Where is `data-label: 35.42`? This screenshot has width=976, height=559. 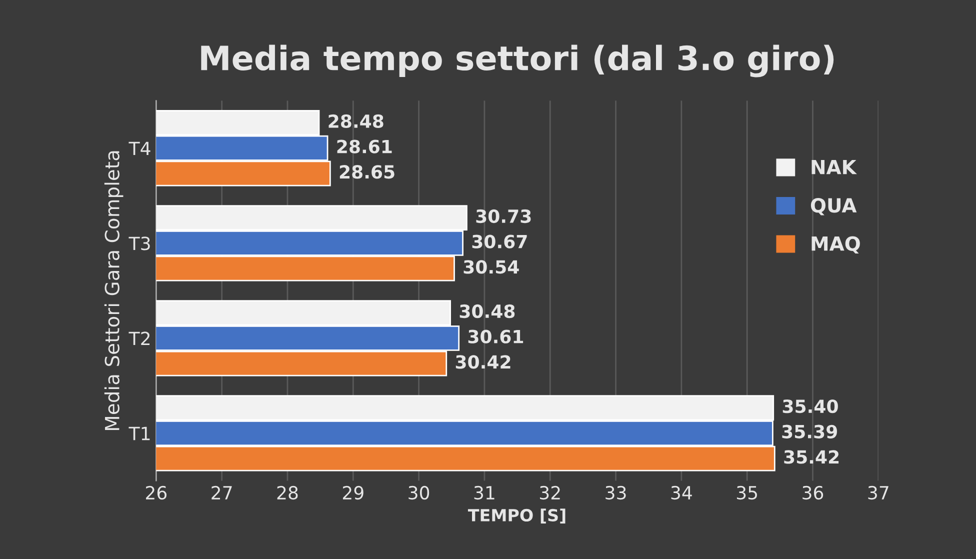 data-label: 35.42 is located at coordinates (811, 457).